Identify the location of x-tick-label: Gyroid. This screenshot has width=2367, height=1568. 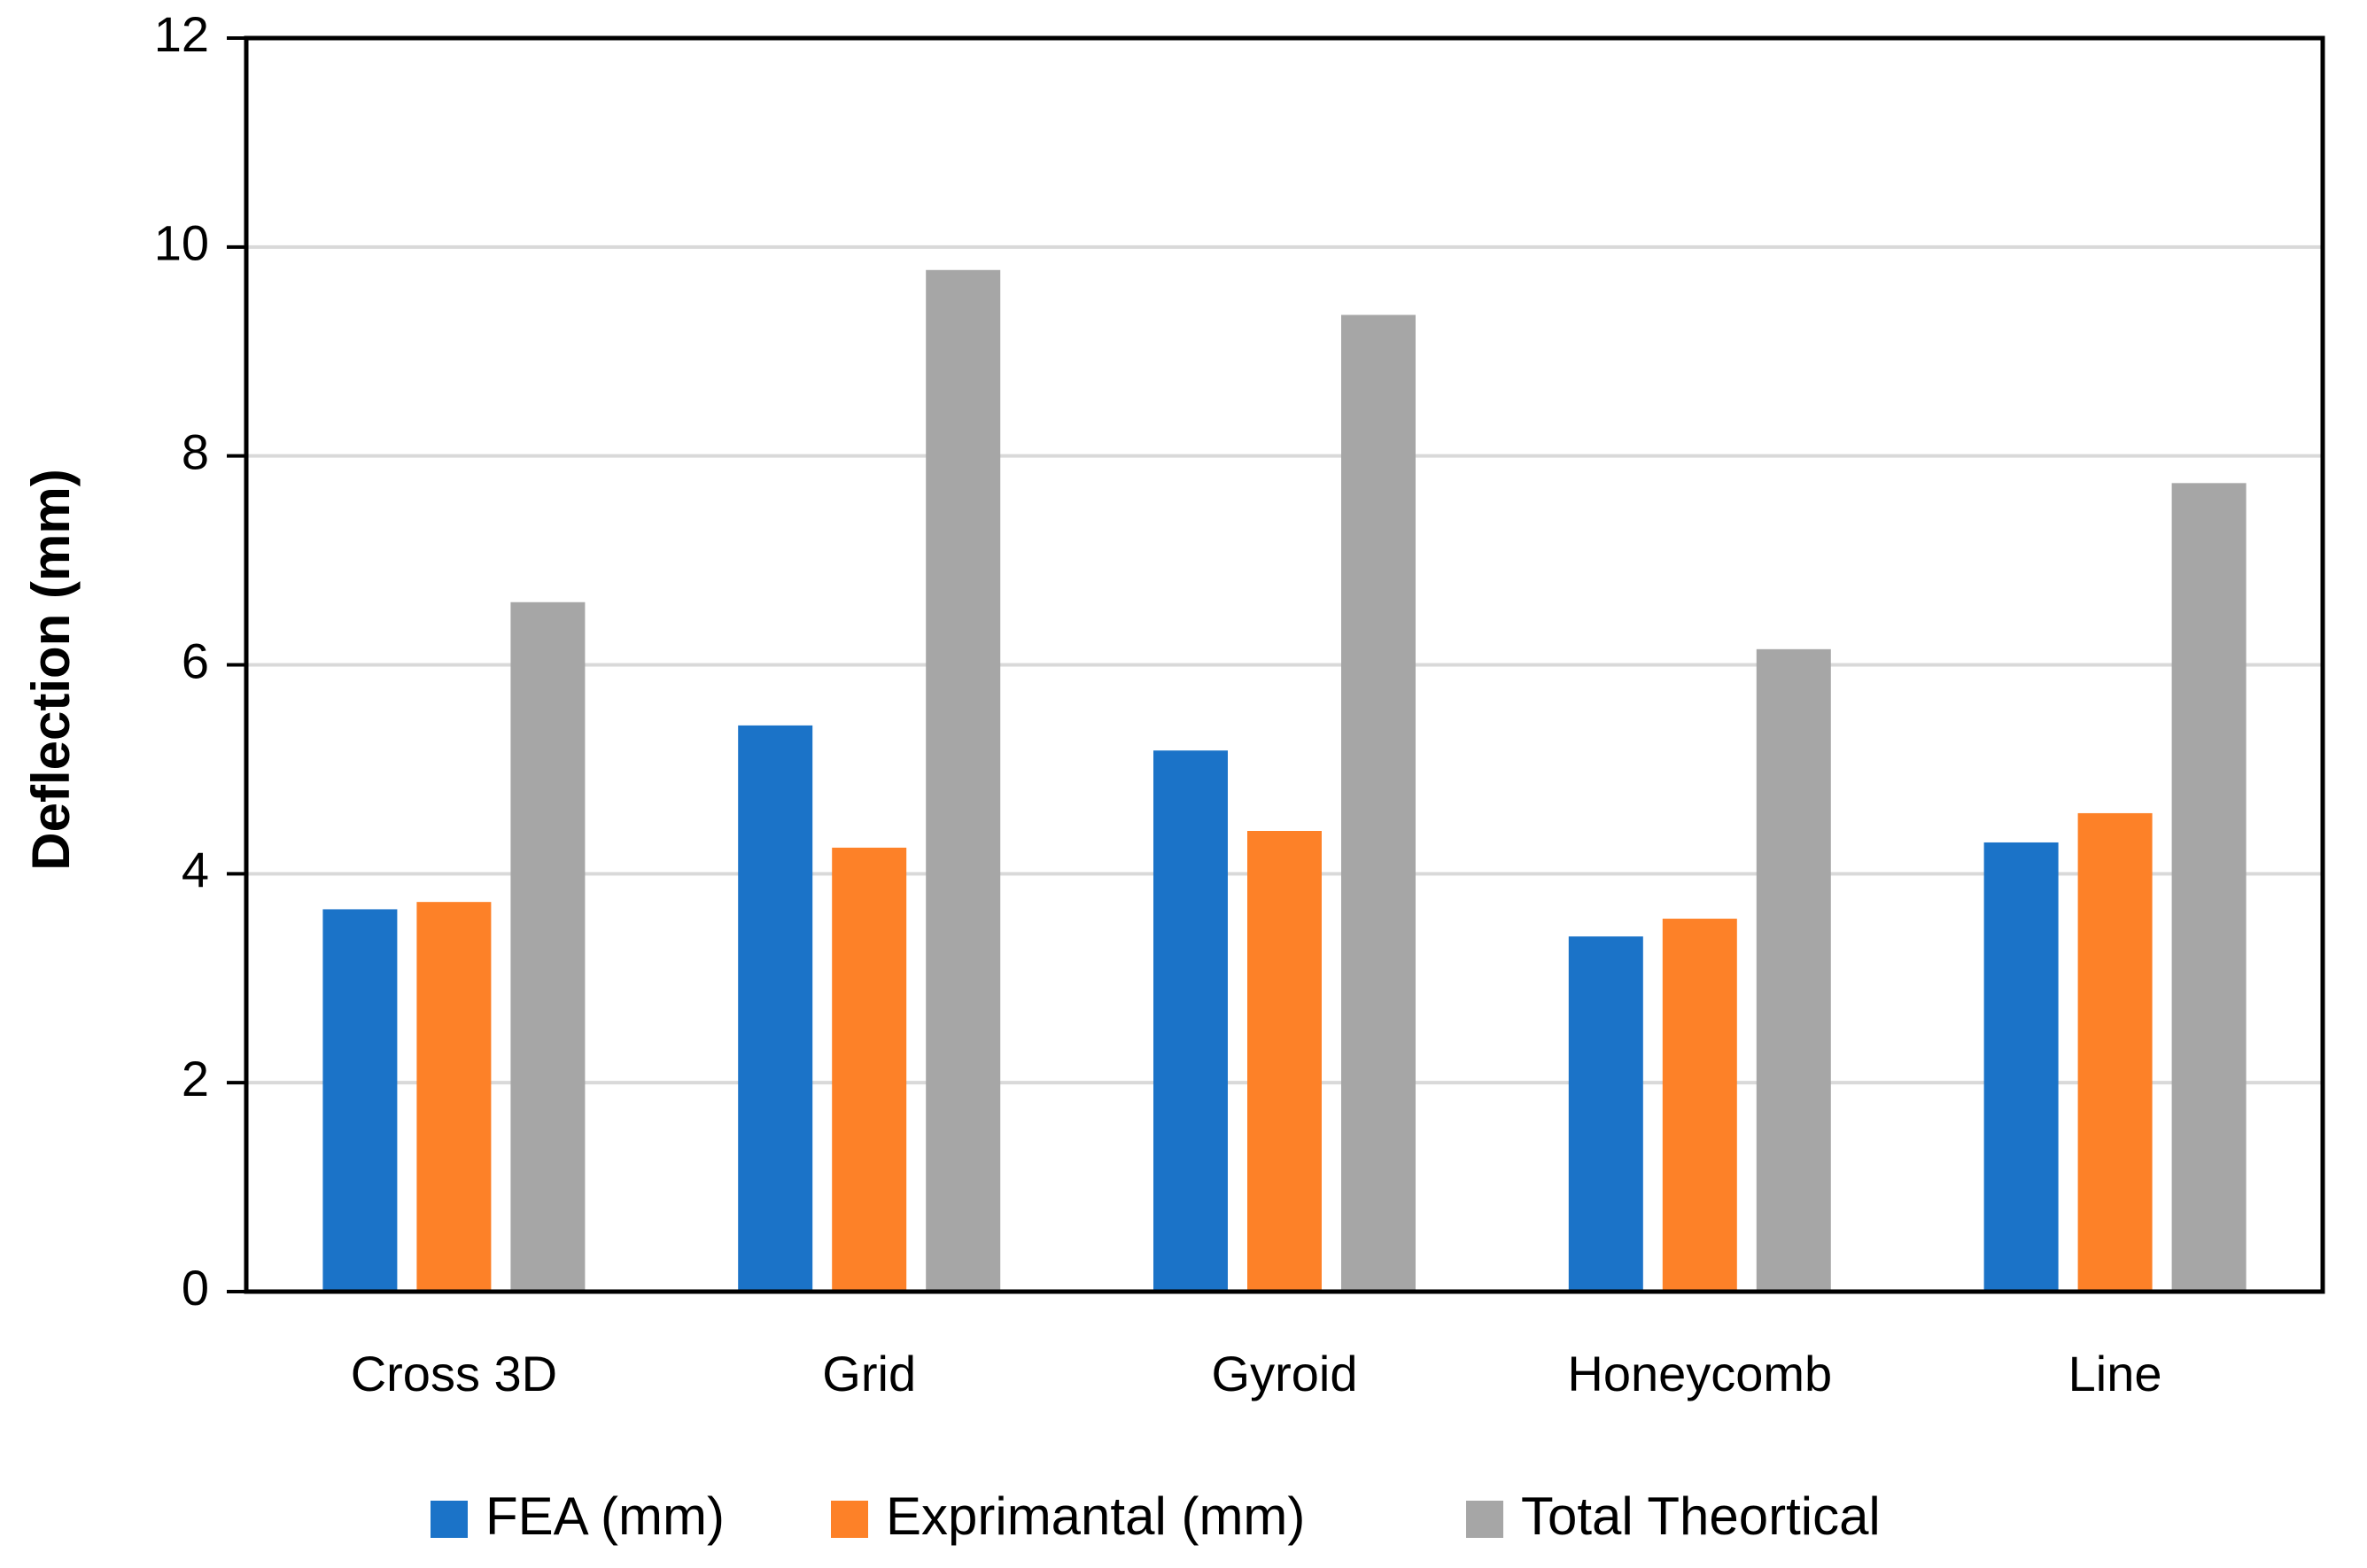
(1285, 1373).